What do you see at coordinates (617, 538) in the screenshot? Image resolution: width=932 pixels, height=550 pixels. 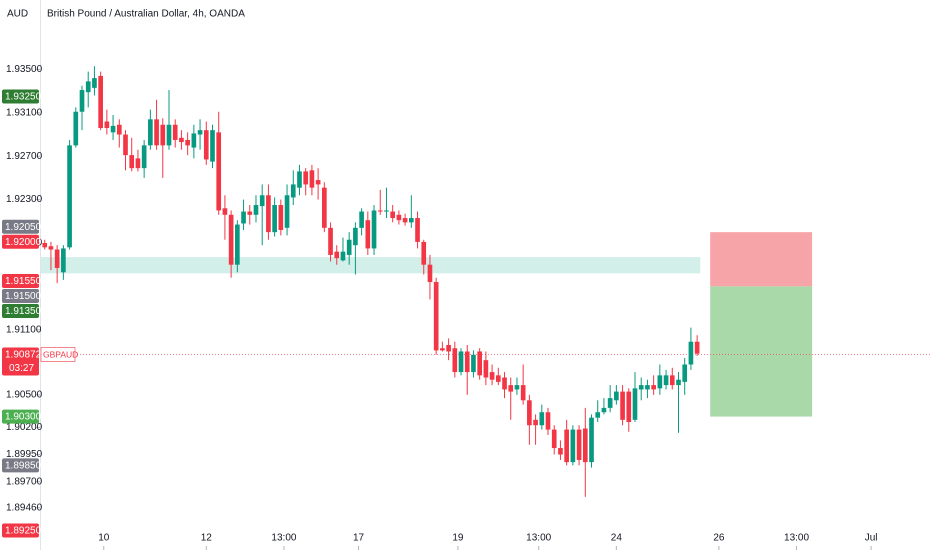 I see `x-tick-label: 24` at bounding box center [617, 538].